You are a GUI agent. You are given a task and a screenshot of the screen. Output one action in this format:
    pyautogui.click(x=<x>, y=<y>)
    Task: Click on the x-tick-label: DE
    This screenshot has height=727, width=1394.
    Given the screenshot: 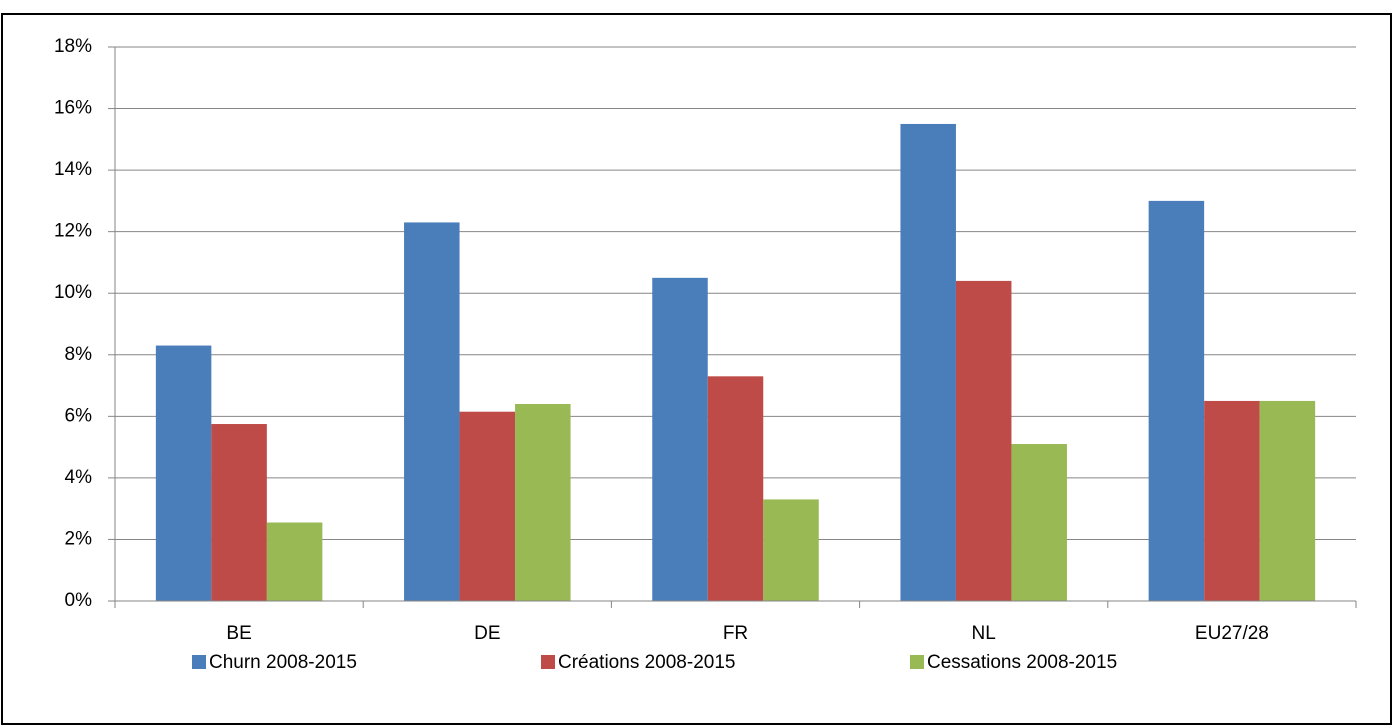 What is the action you would take?
    pyautogui.click(x=487, y=633)
    